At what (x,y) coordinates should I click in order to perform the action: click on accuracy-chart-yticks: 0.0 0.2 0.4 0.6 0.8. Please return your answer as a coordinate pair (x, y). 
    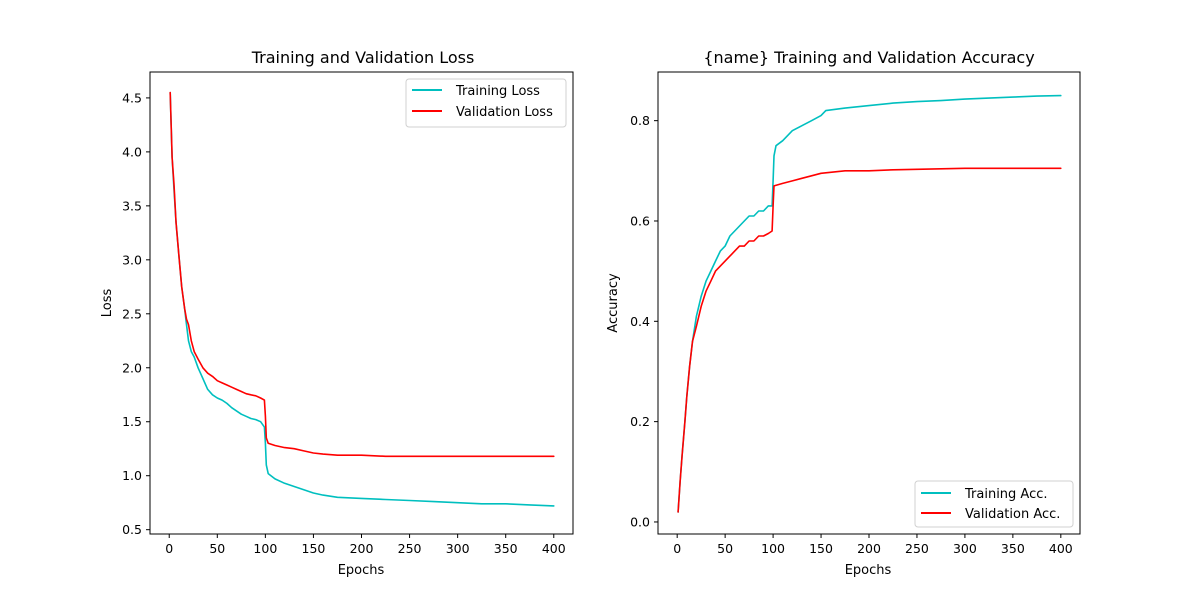
    Looking at the image, I should click on (644, 321).